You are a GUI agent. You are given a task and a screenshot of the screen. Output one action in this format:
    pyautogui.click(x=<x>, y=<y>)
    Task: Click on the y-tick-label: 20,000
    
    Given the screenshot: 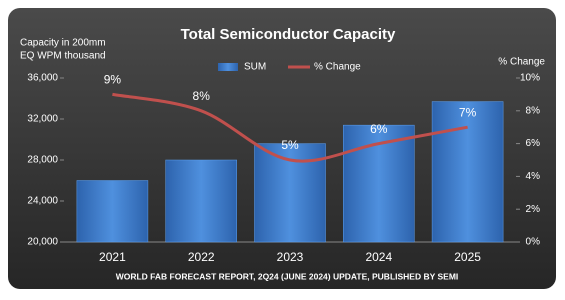 What is the action you would take?
    pyautogui.click(x=42, y=242)
    